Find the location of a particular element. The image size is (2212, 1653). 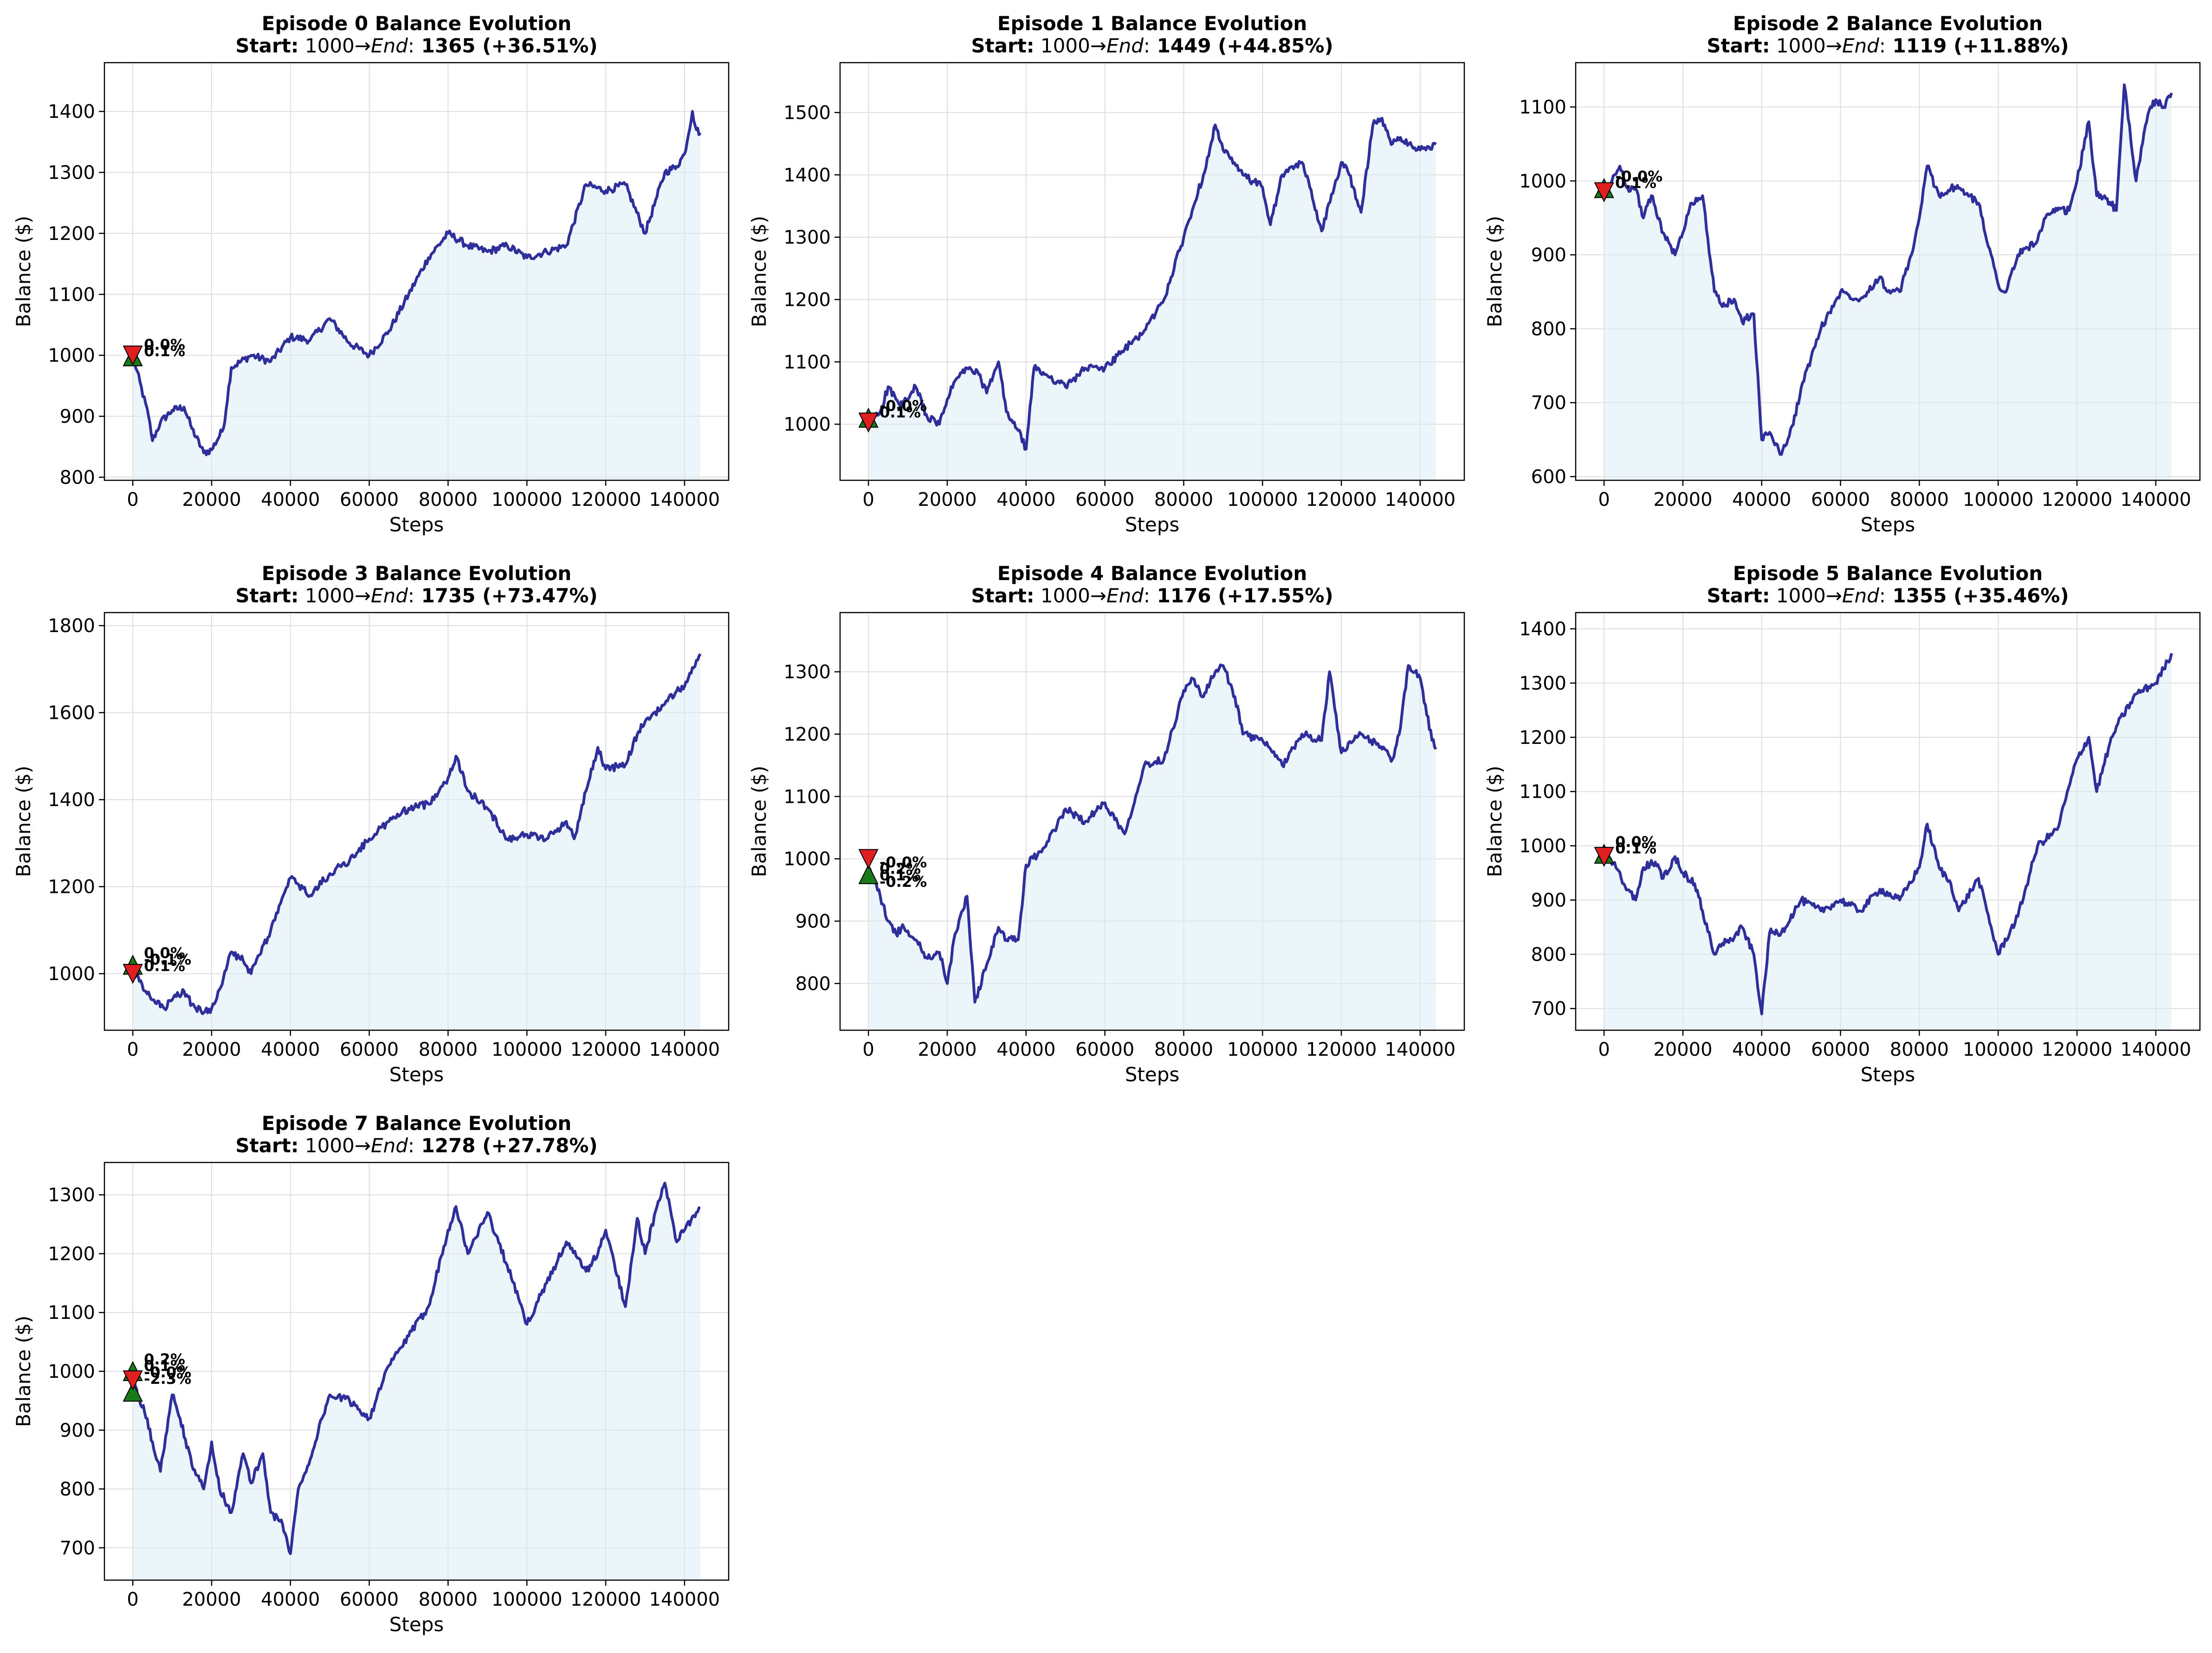

y-tick-label: 600 is located at coordinates (1548, 477).